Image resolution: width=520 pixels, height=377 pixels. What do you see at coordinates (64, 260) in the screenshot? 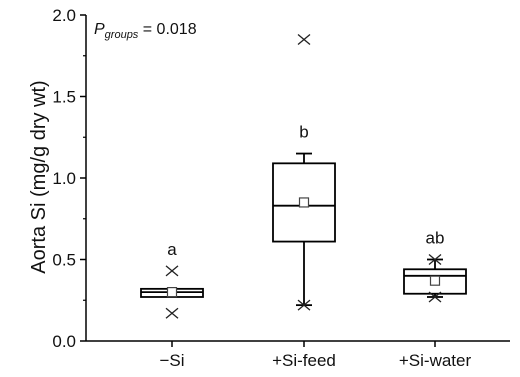
I see `y-tick-label: 0.5` at bounding box center [64, 260].